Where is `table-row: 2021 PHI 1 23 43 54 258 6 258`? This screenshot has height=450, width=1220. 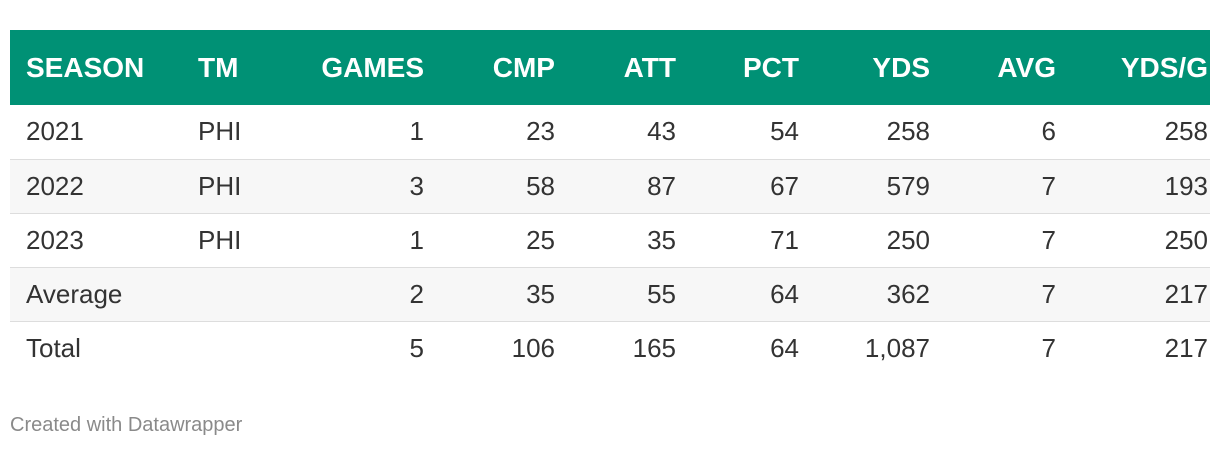 table-row: 2021 PHI 1 23 43 54 258 6 258 is located at coordinates (610, 132).